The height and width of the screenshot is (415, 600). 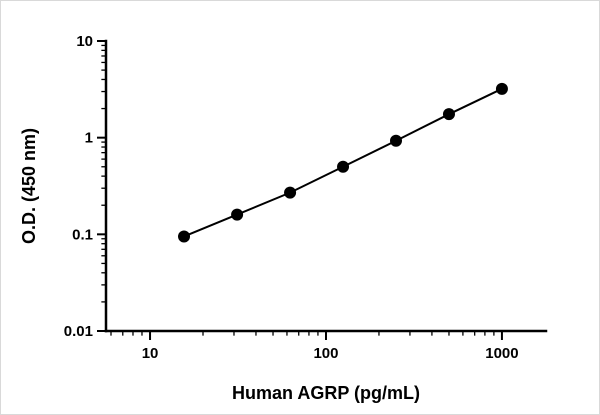 I want to click on x-tick-label: 10, so click(x=150, y=353).